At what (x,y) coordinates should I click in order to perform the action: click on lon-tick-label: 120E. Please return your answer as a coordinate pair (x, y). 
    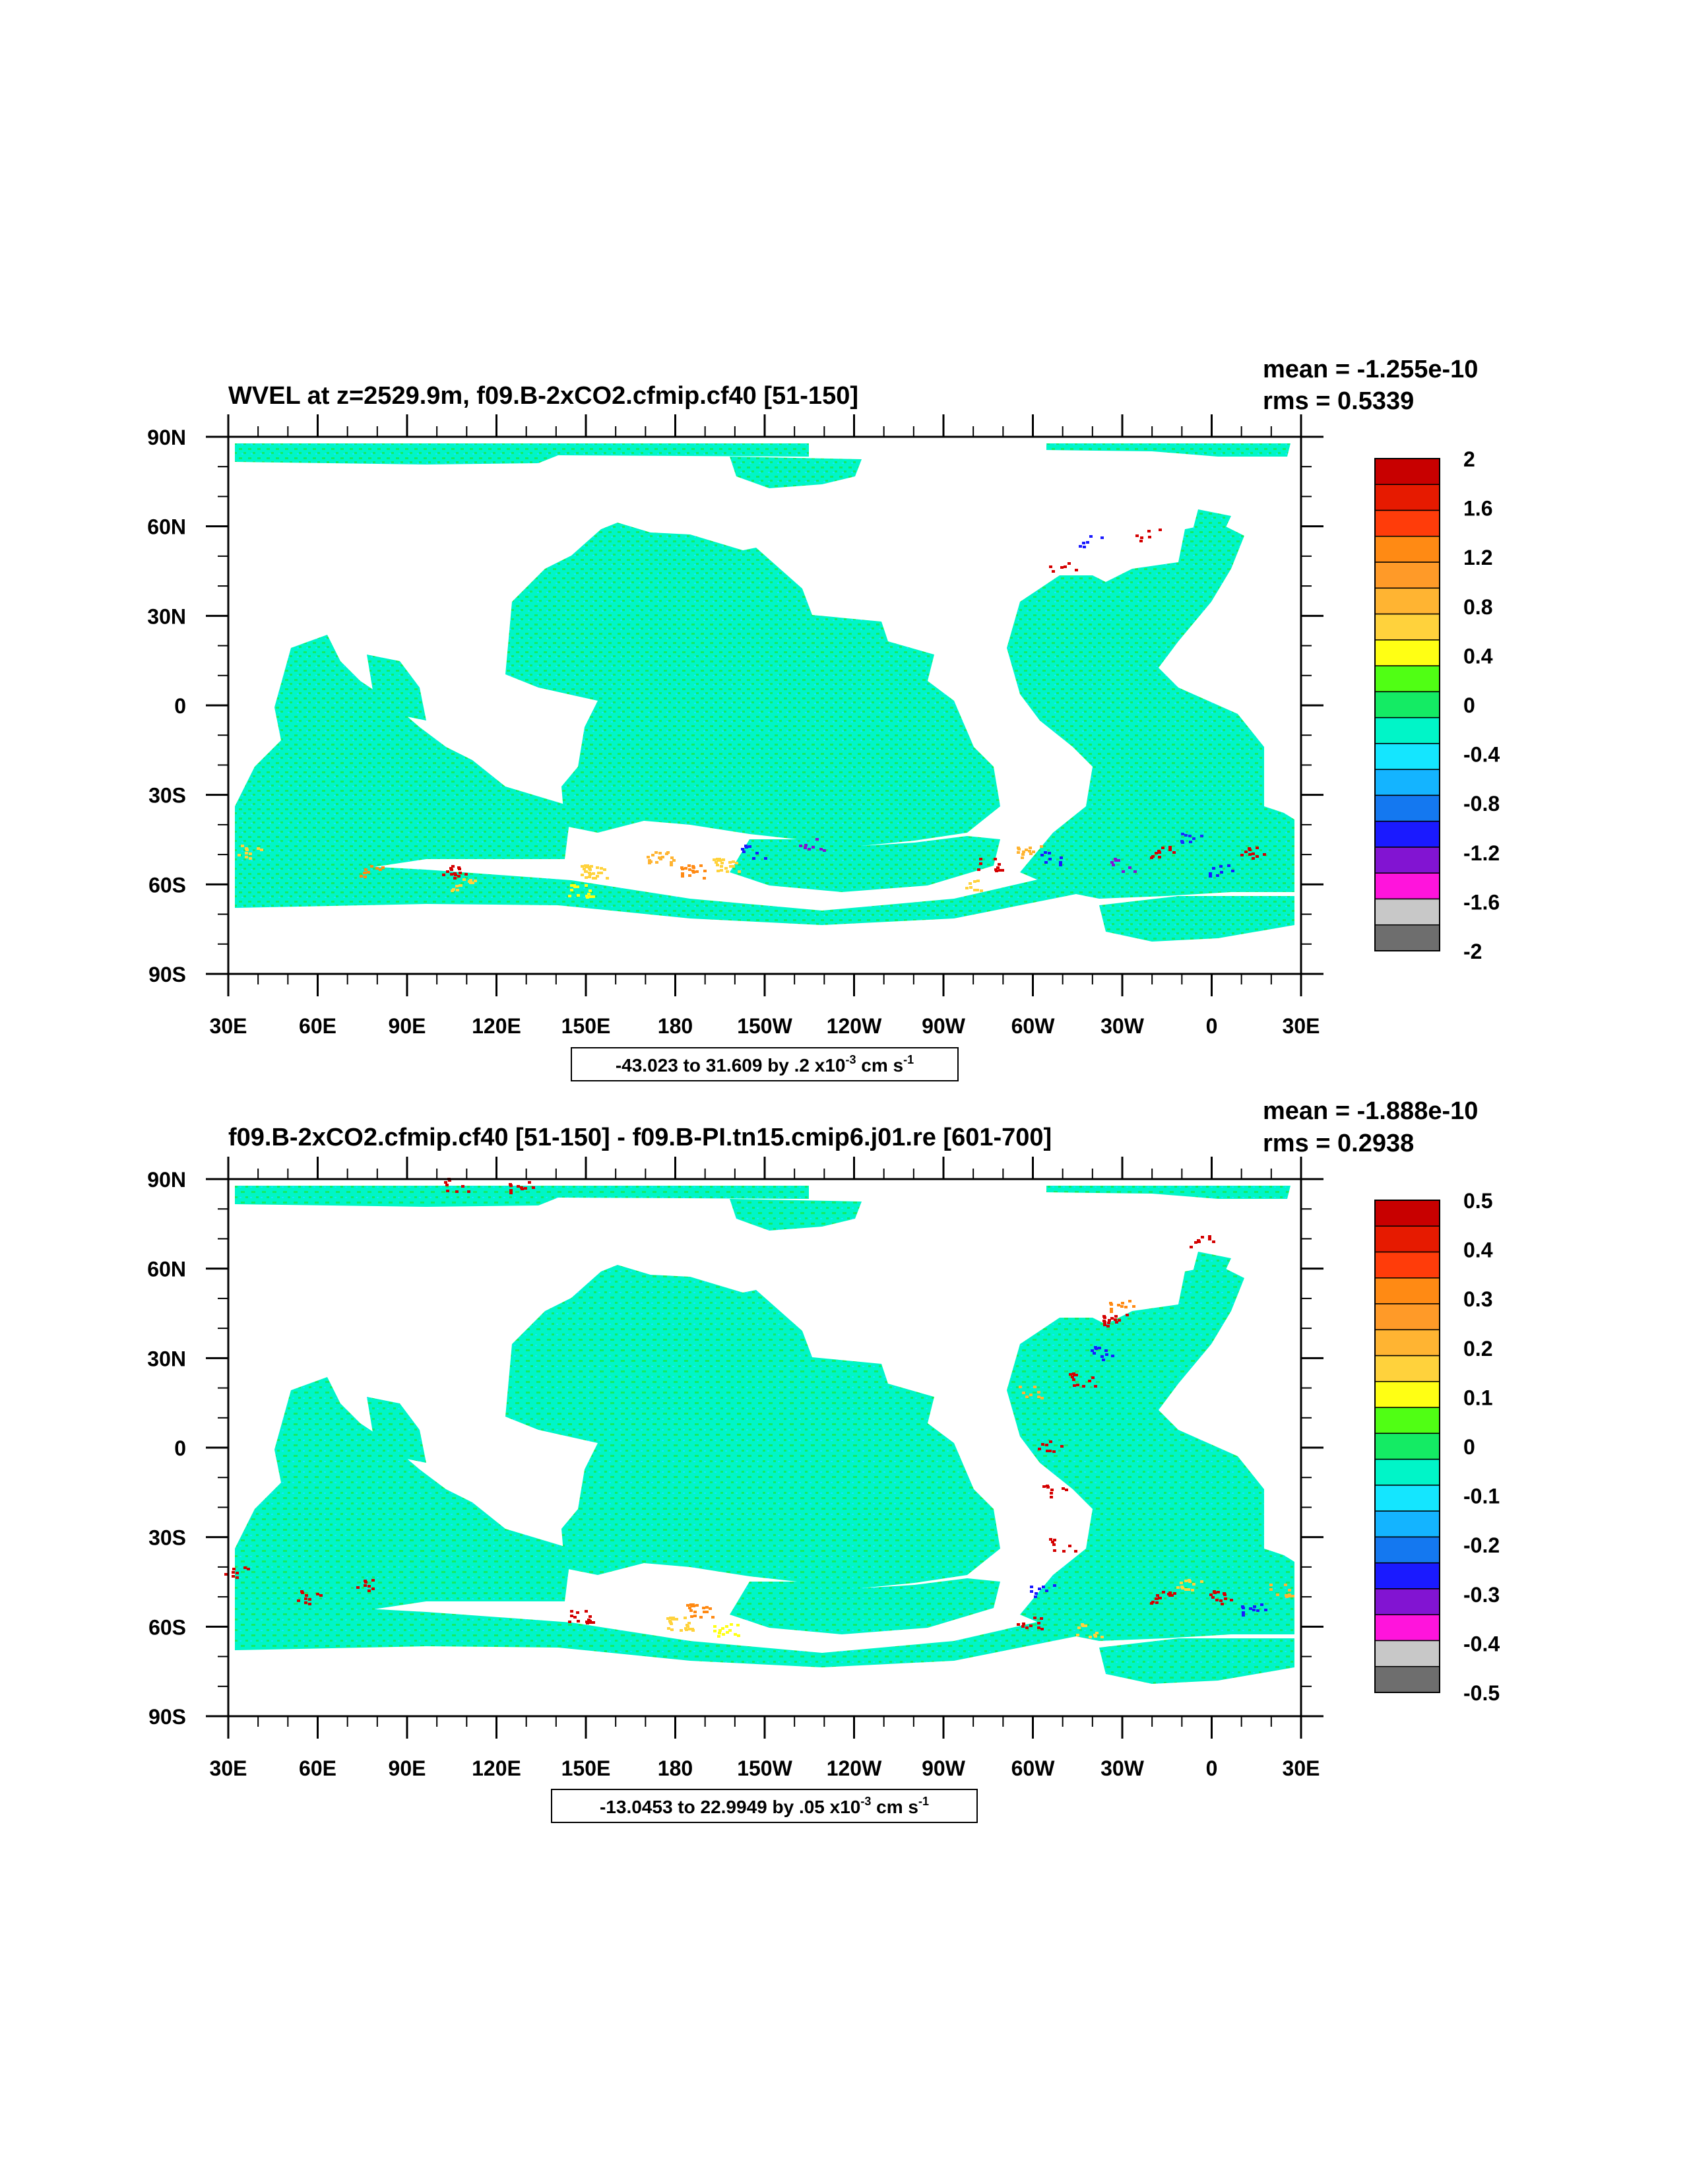
    Looking at the image, I should click on (496, 1026).